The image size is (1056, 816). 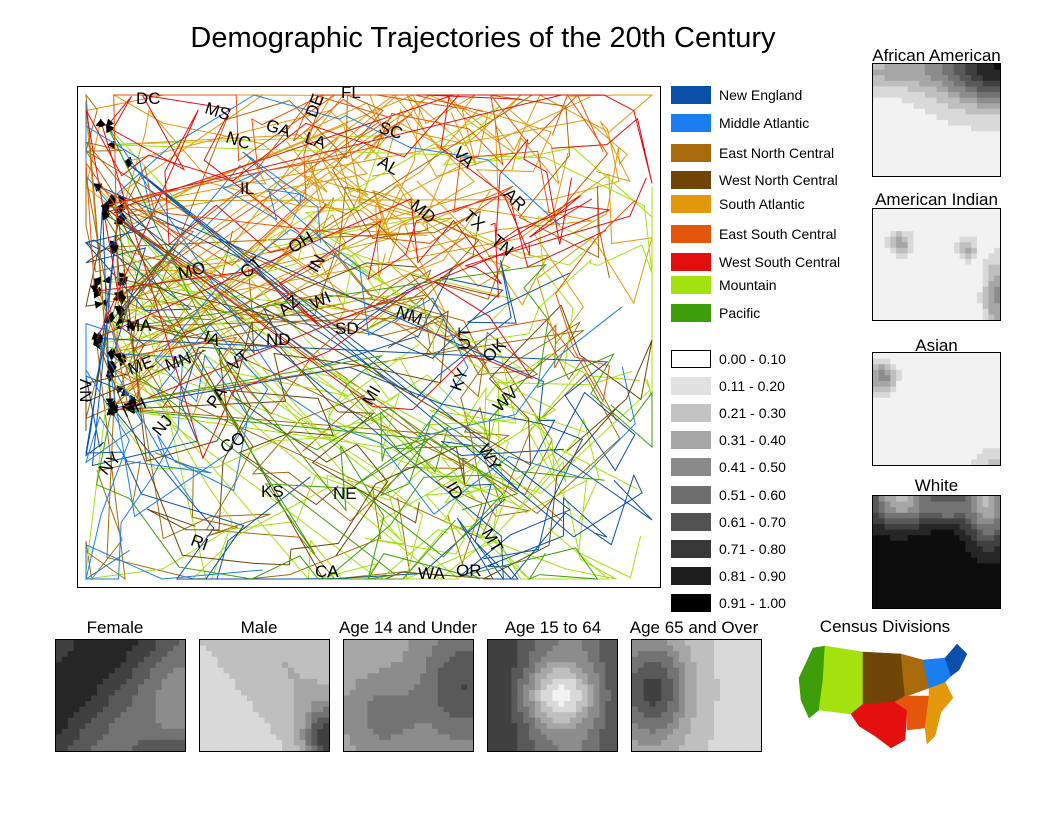 I want to click on state-label-ma: MA, so click(x=139, y=325).